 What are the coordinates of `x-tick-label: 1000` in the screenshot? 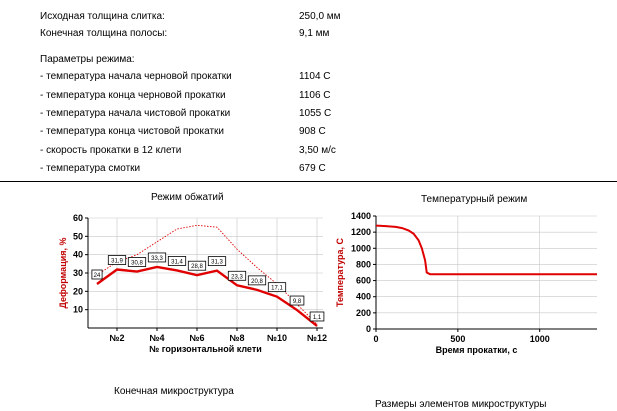 It's located at (540, 339).